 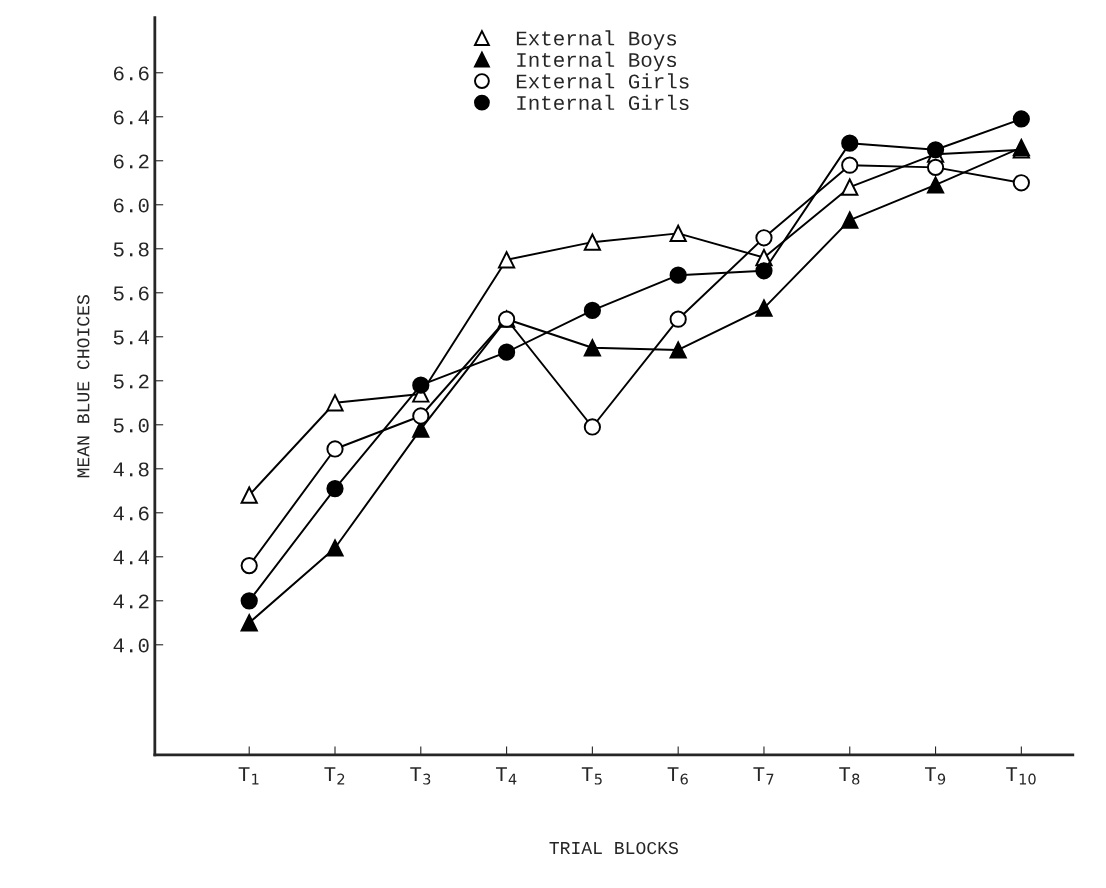 I want to click on y-tick-label: 6.2, so click(x=131, y=161).